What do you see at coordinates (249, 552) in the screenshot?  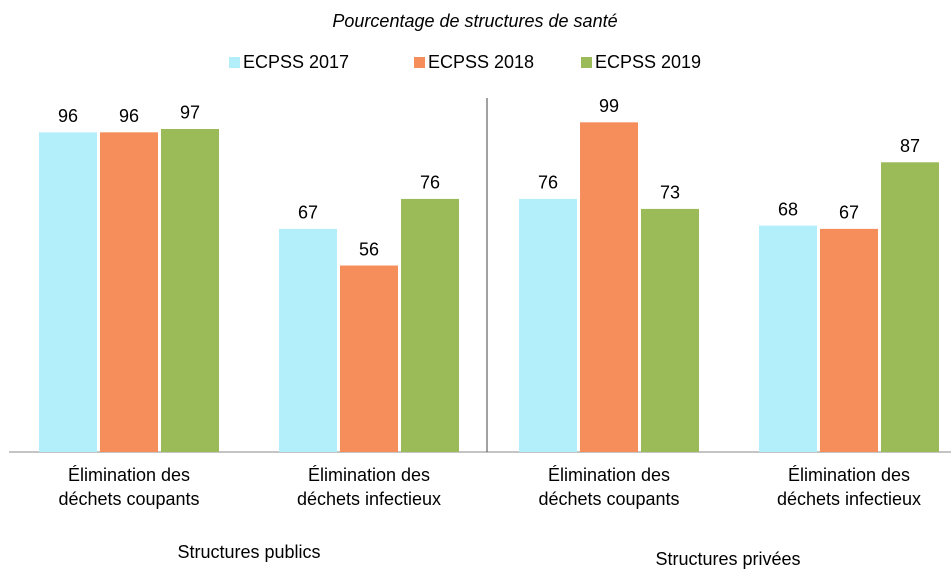 I see `group-label: Structures publics` at bounding box center [249, 552].